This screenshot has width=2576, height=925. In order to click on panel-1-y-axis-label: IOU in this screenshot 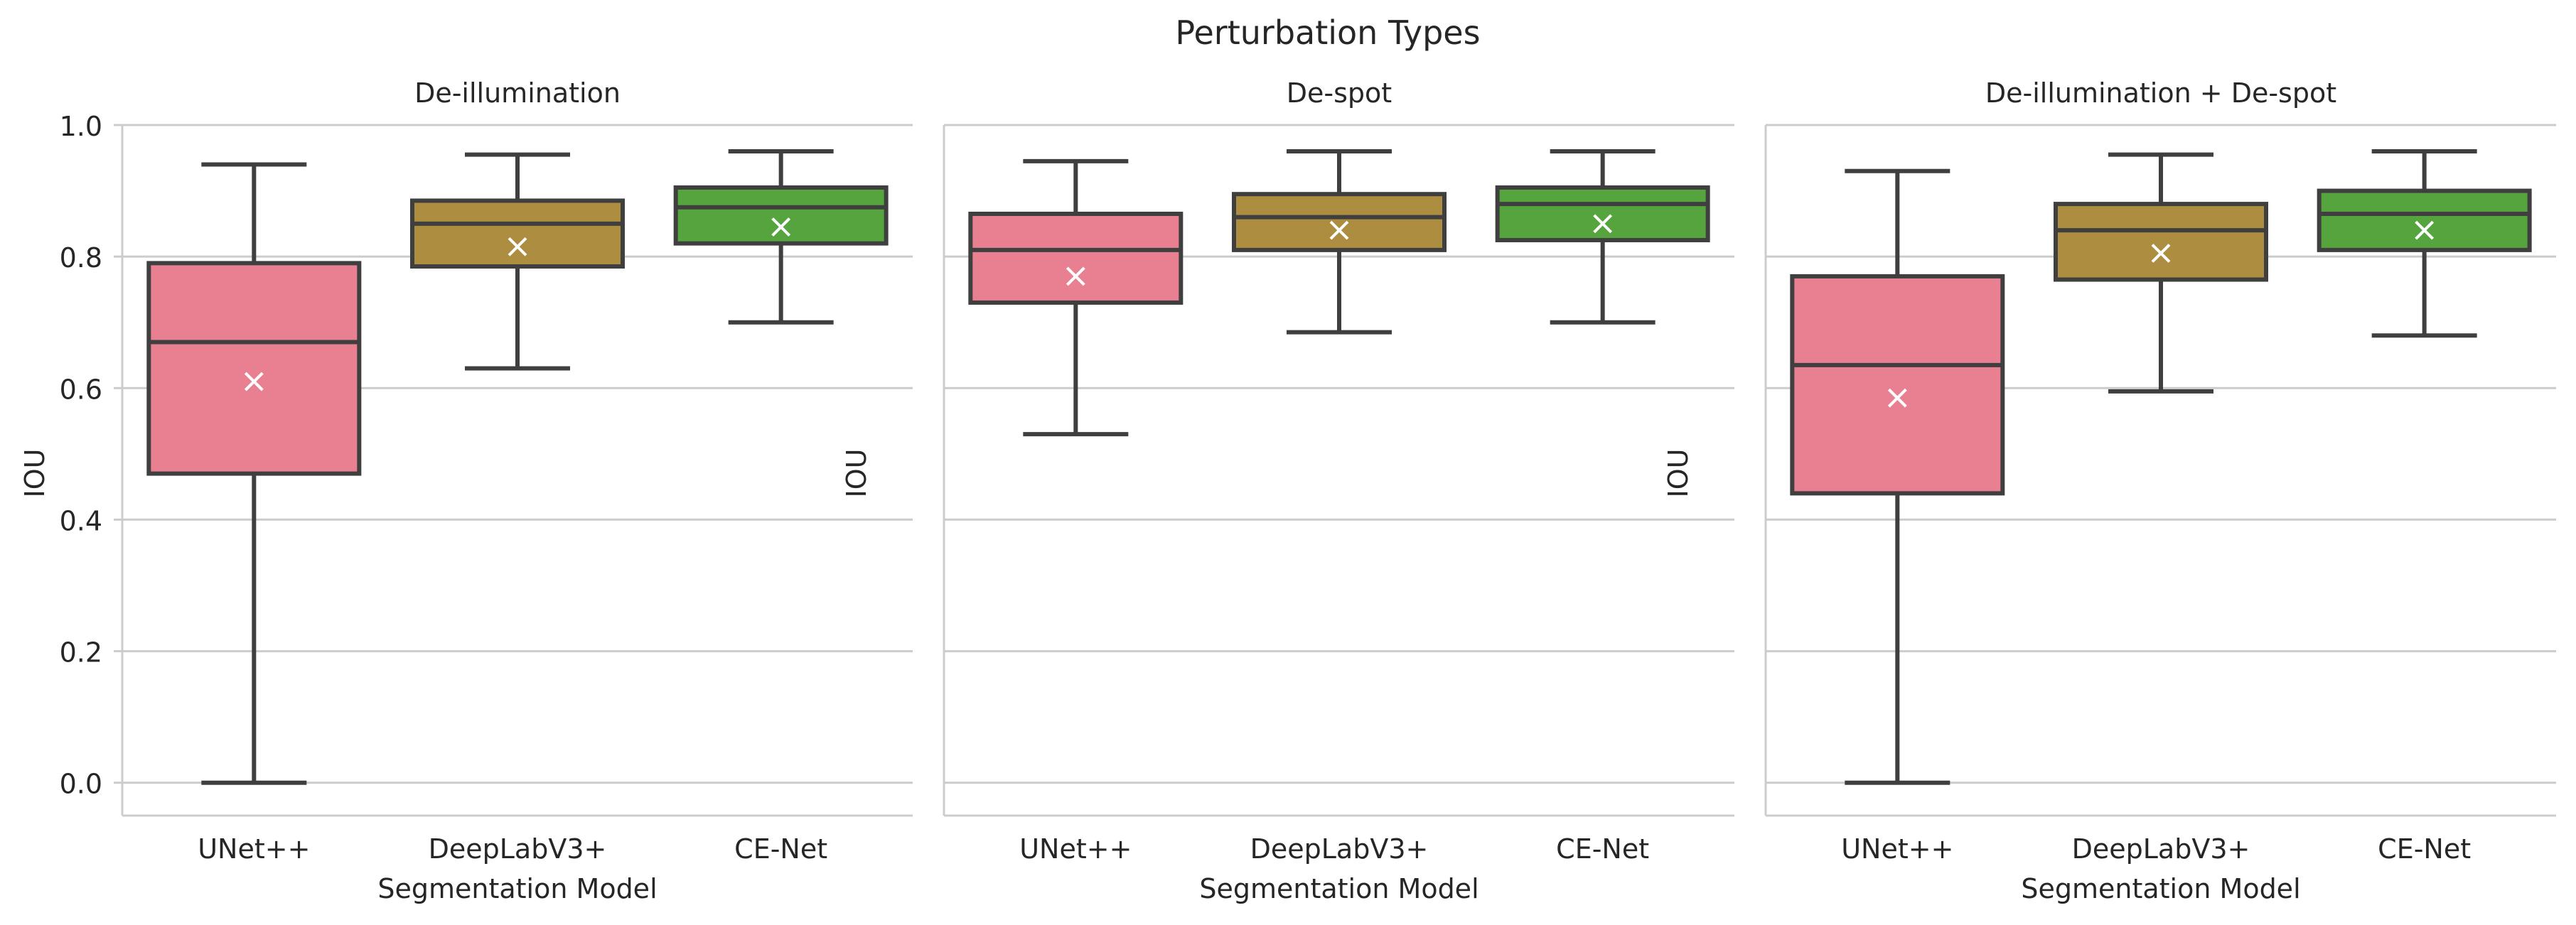, I will do `click(34, 474)`.